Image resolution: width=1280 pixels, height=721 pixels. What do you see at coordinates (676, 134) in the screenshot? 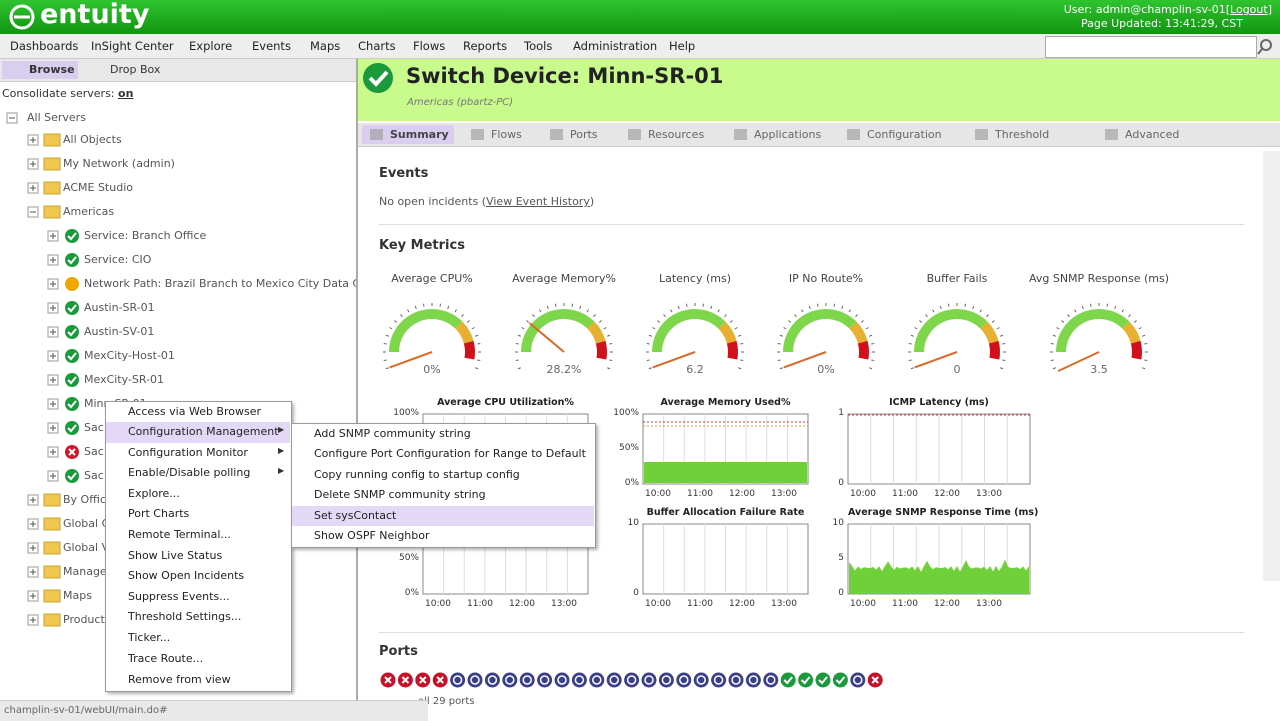
I see `tab: Resources` at bounding box center [676, 134].